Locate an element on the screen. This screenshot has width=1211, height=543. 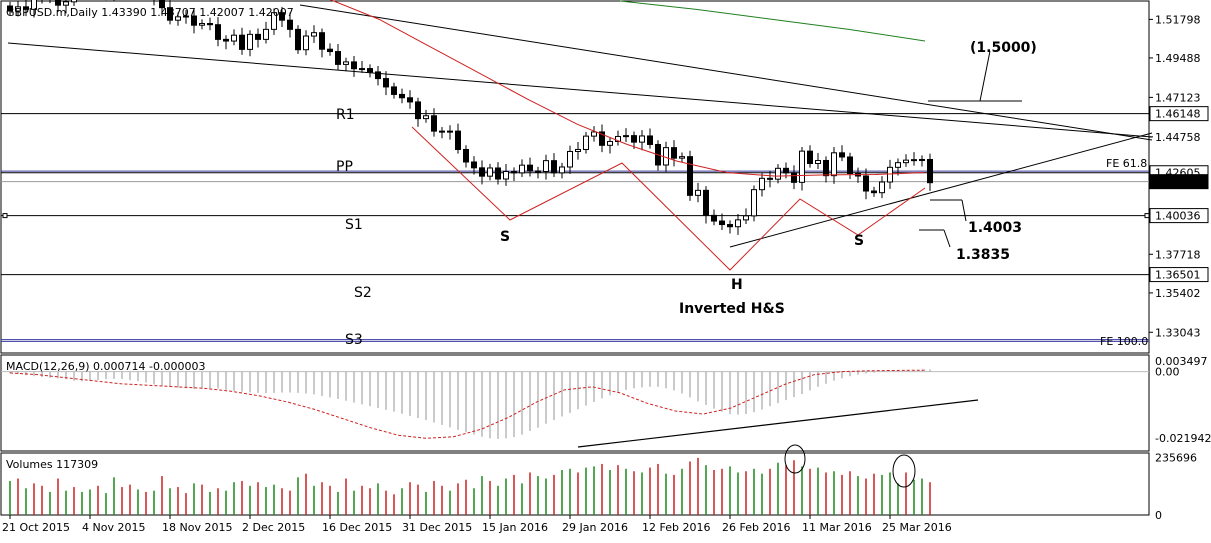
price-highlight-label-3: 1.40036 is located at coordinates (1178, 216).